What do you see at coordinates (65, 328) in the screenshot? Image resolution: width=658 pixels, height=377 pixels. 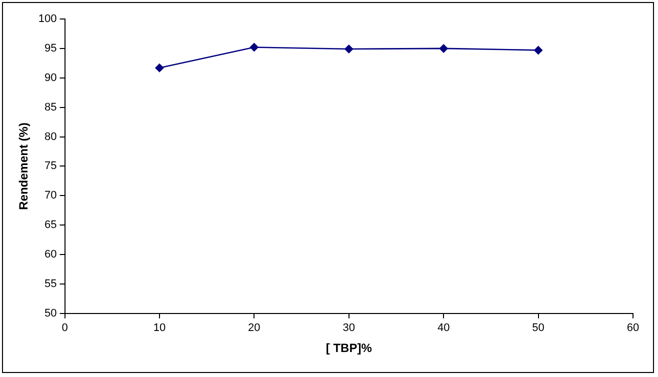 I see `x-tick-label: 0` at bounding box center [65, 328].